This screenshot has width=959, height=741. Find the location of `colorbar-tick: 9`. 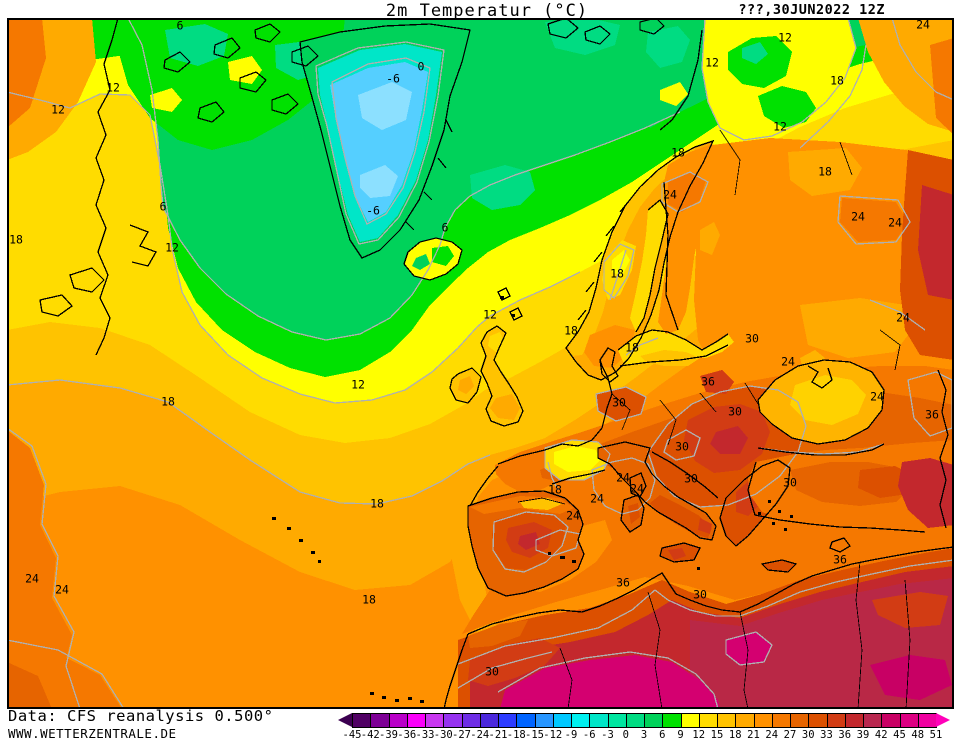

colorbar-tick: 9 is located at coordinates (680, 735).